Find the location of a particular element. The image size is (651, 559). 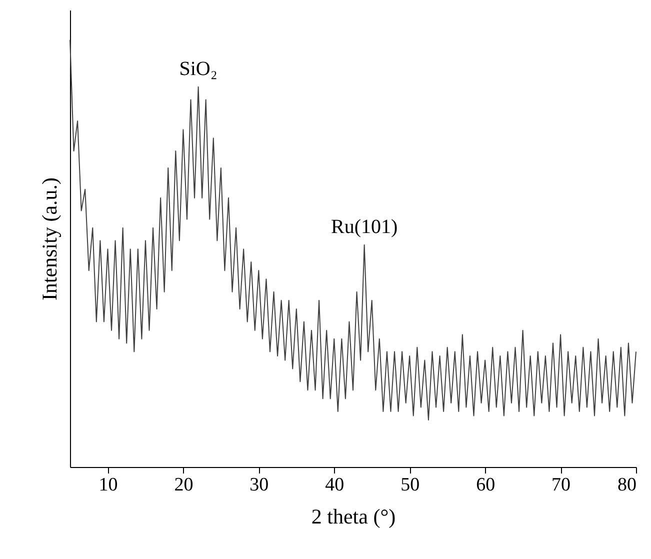

x-tick-label: 80 is located at coordinates (627, 485).